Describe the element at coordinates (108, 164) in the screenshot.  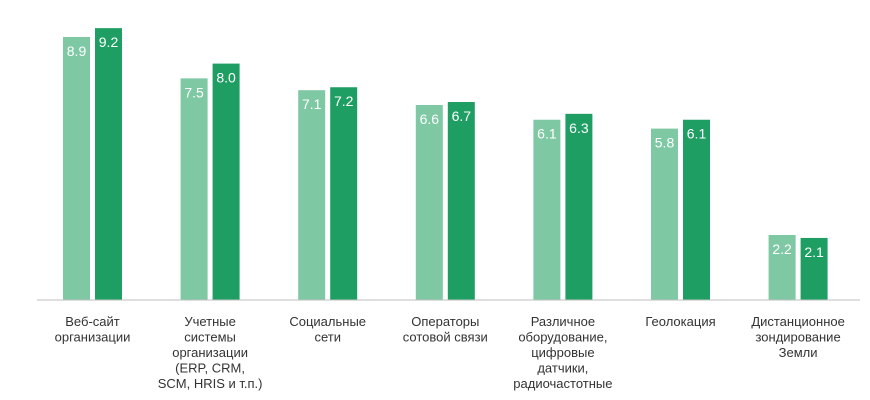
I see `bar-s2-c1` at that location.